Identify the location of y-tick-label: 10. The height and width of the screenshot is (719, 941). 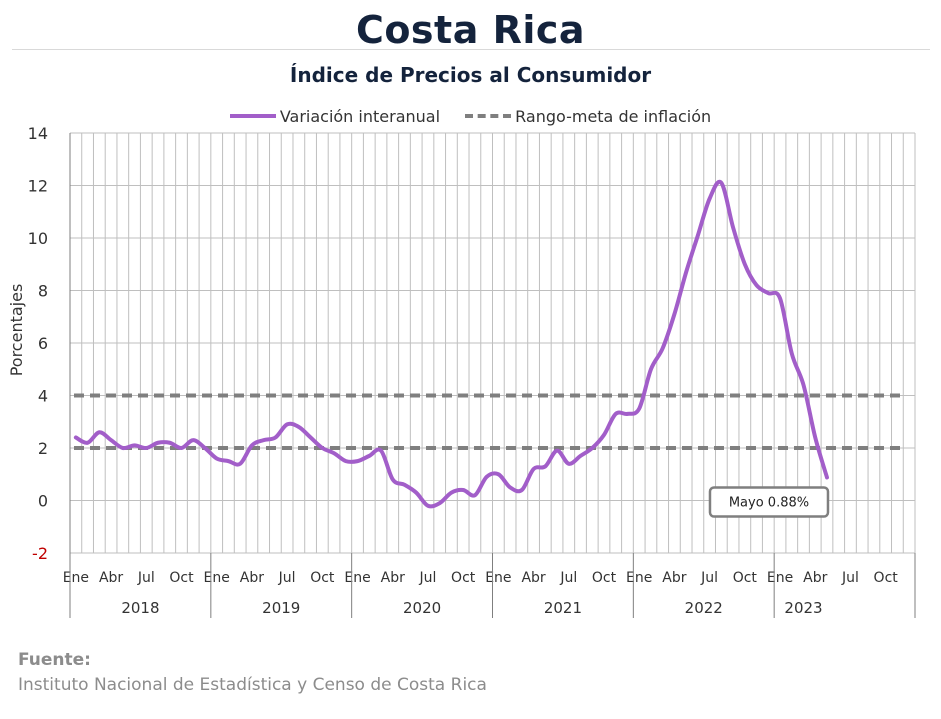
(38, 238).